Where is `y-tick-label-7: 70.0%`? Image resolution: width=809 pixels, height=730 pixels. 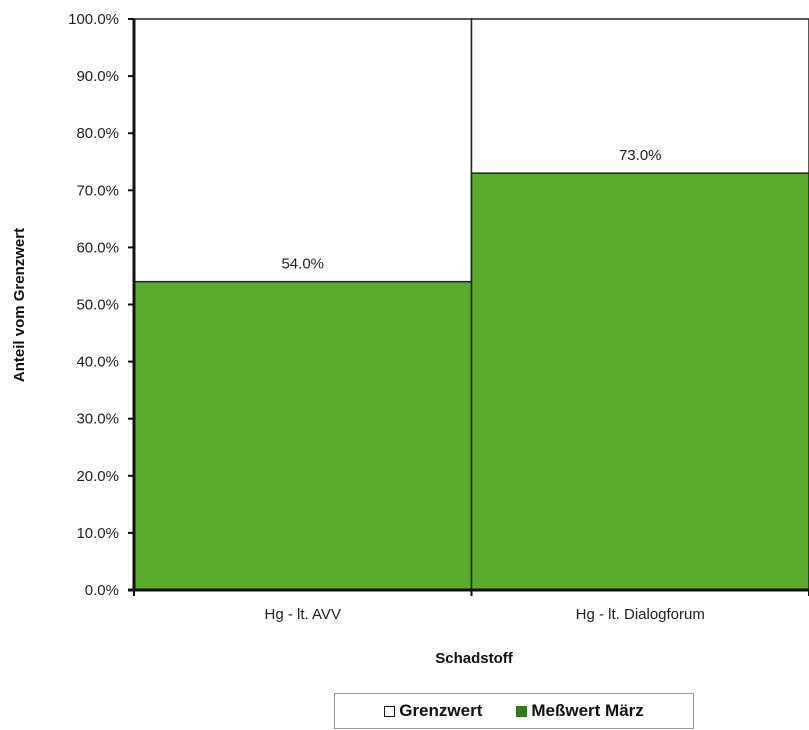
y-tick-label-7: 70.0% is located at coordinates (97, 190).